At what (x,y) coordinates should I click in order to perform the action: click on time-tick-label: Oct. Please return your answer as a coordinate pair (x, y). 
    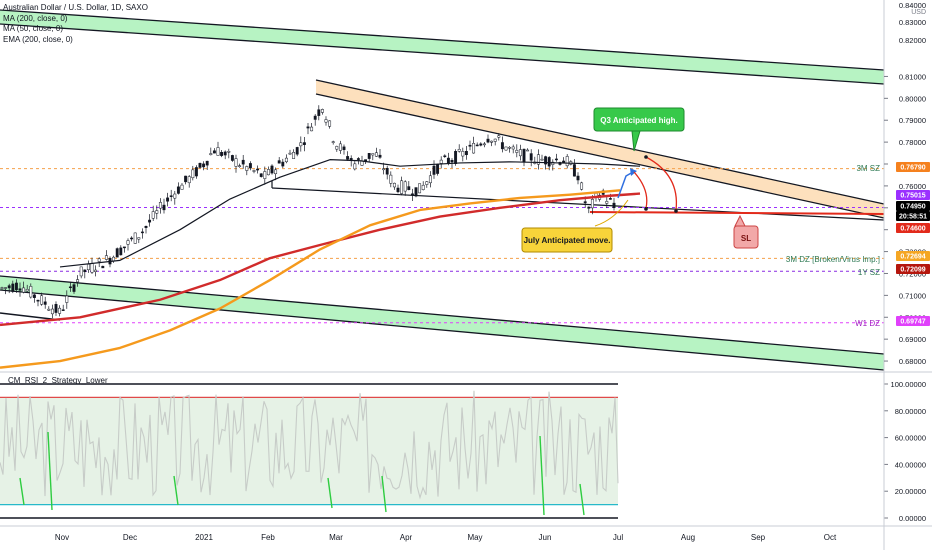
    Looking at the image, I should click on (830, 537).